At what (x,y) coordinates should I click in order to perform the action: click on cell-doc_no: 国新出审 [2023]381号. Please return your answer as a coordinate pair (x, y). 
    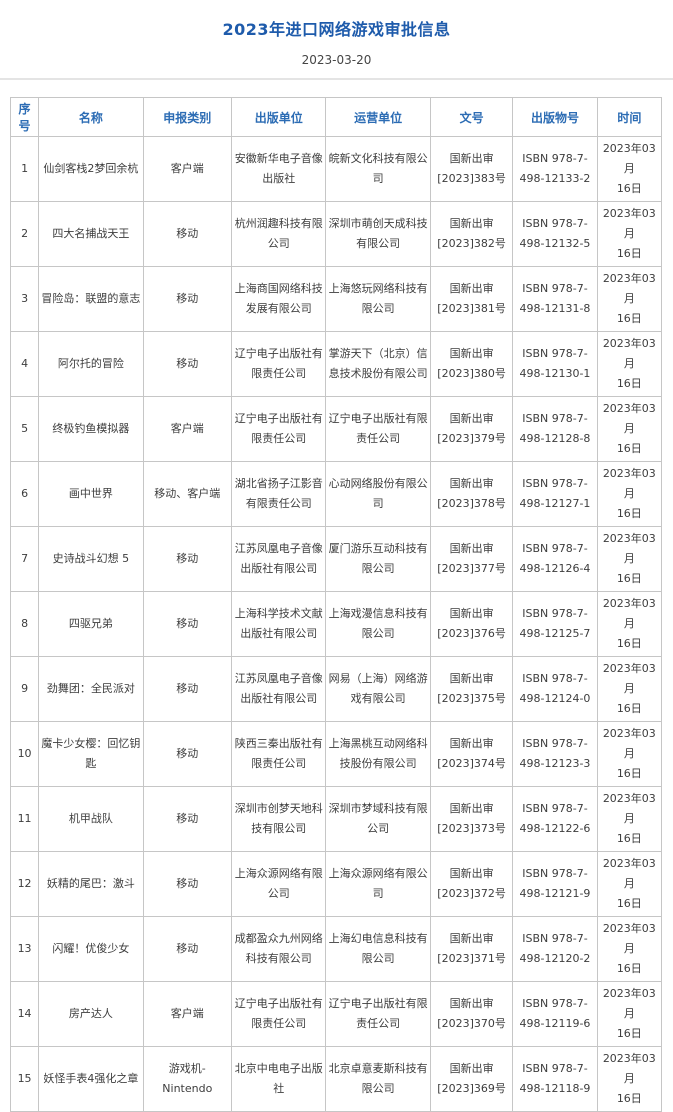
    Looking at the image, I should click on (471, 299).